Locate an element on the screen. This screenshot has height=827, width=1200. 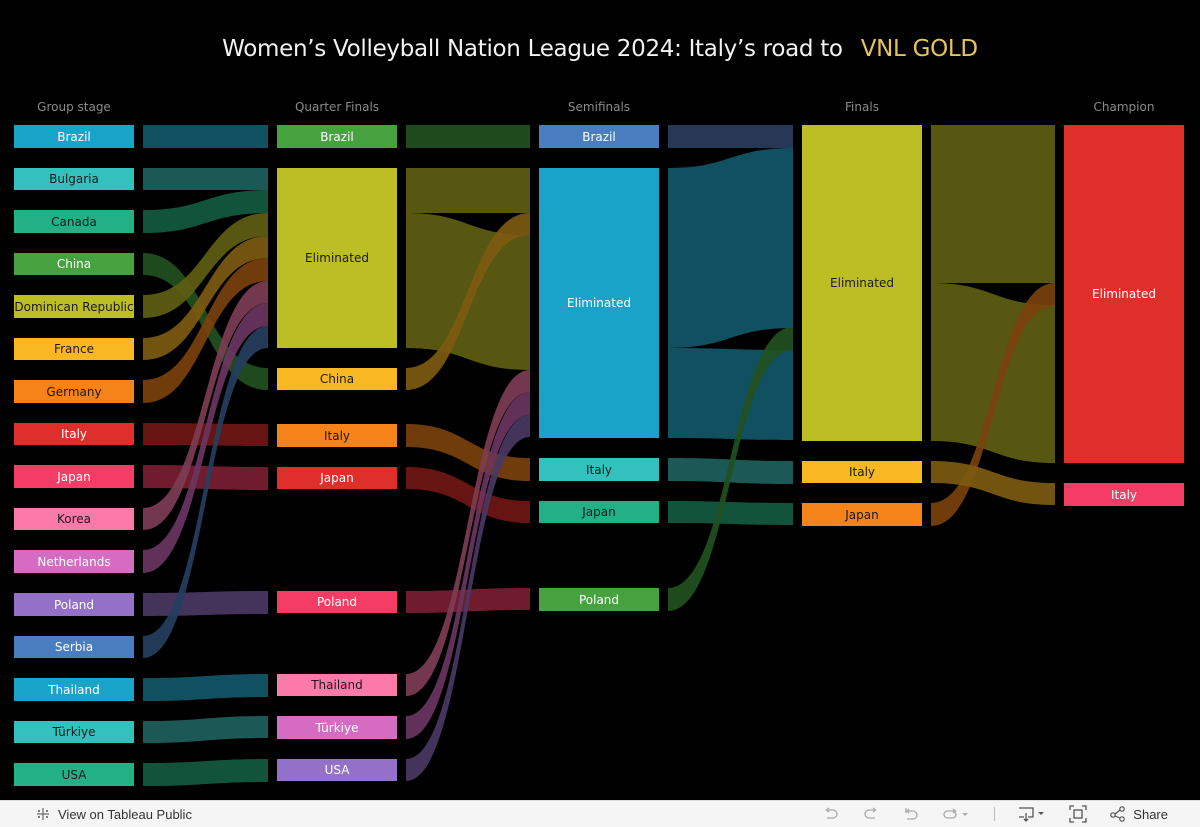
share-icon is located at coordinates (1118, 814).